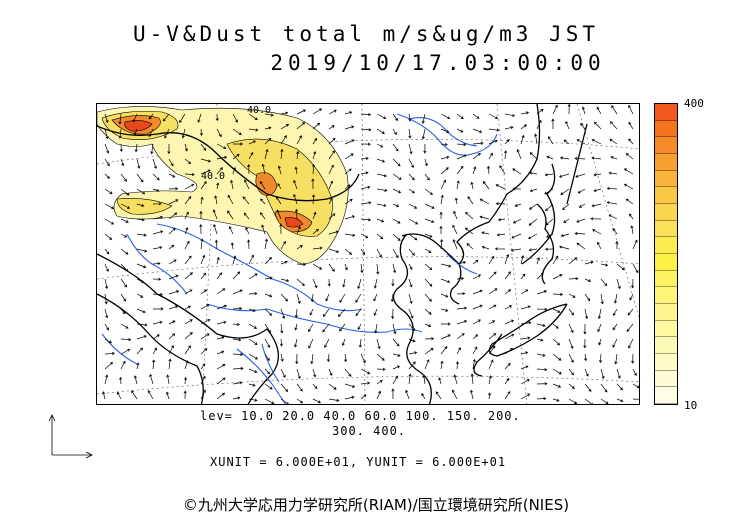  What do you see at coordinates (70, 436) in the screenshot?
I see `reference-vector-axes` at bounding box center [70, 436].